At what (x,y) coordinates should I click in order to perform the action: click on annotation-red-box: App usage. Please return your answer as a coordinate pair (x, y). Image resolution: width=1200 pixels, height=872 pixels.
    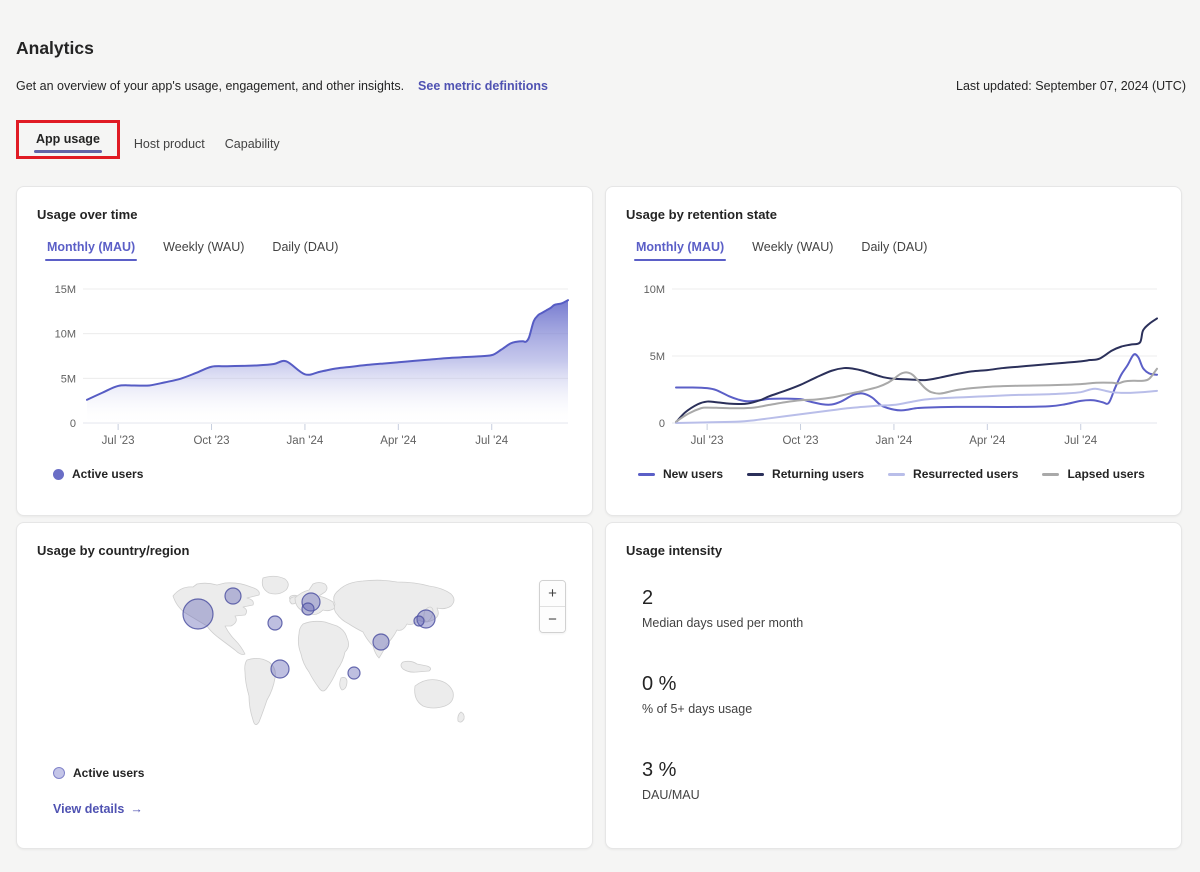
    Looking at the image, I should click on (68, 139).